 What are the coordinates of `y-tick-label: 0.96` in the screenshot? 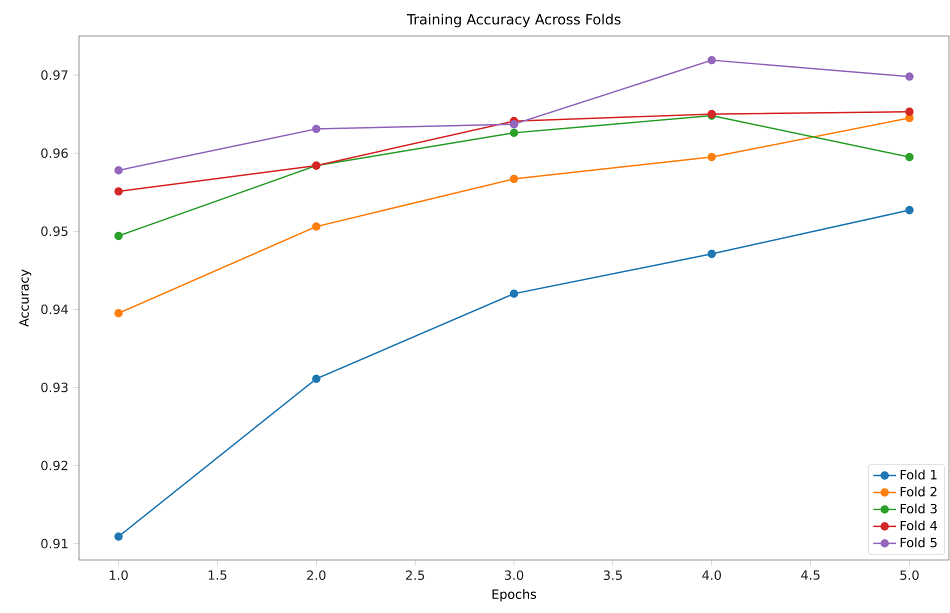 It's located at (54, 153).